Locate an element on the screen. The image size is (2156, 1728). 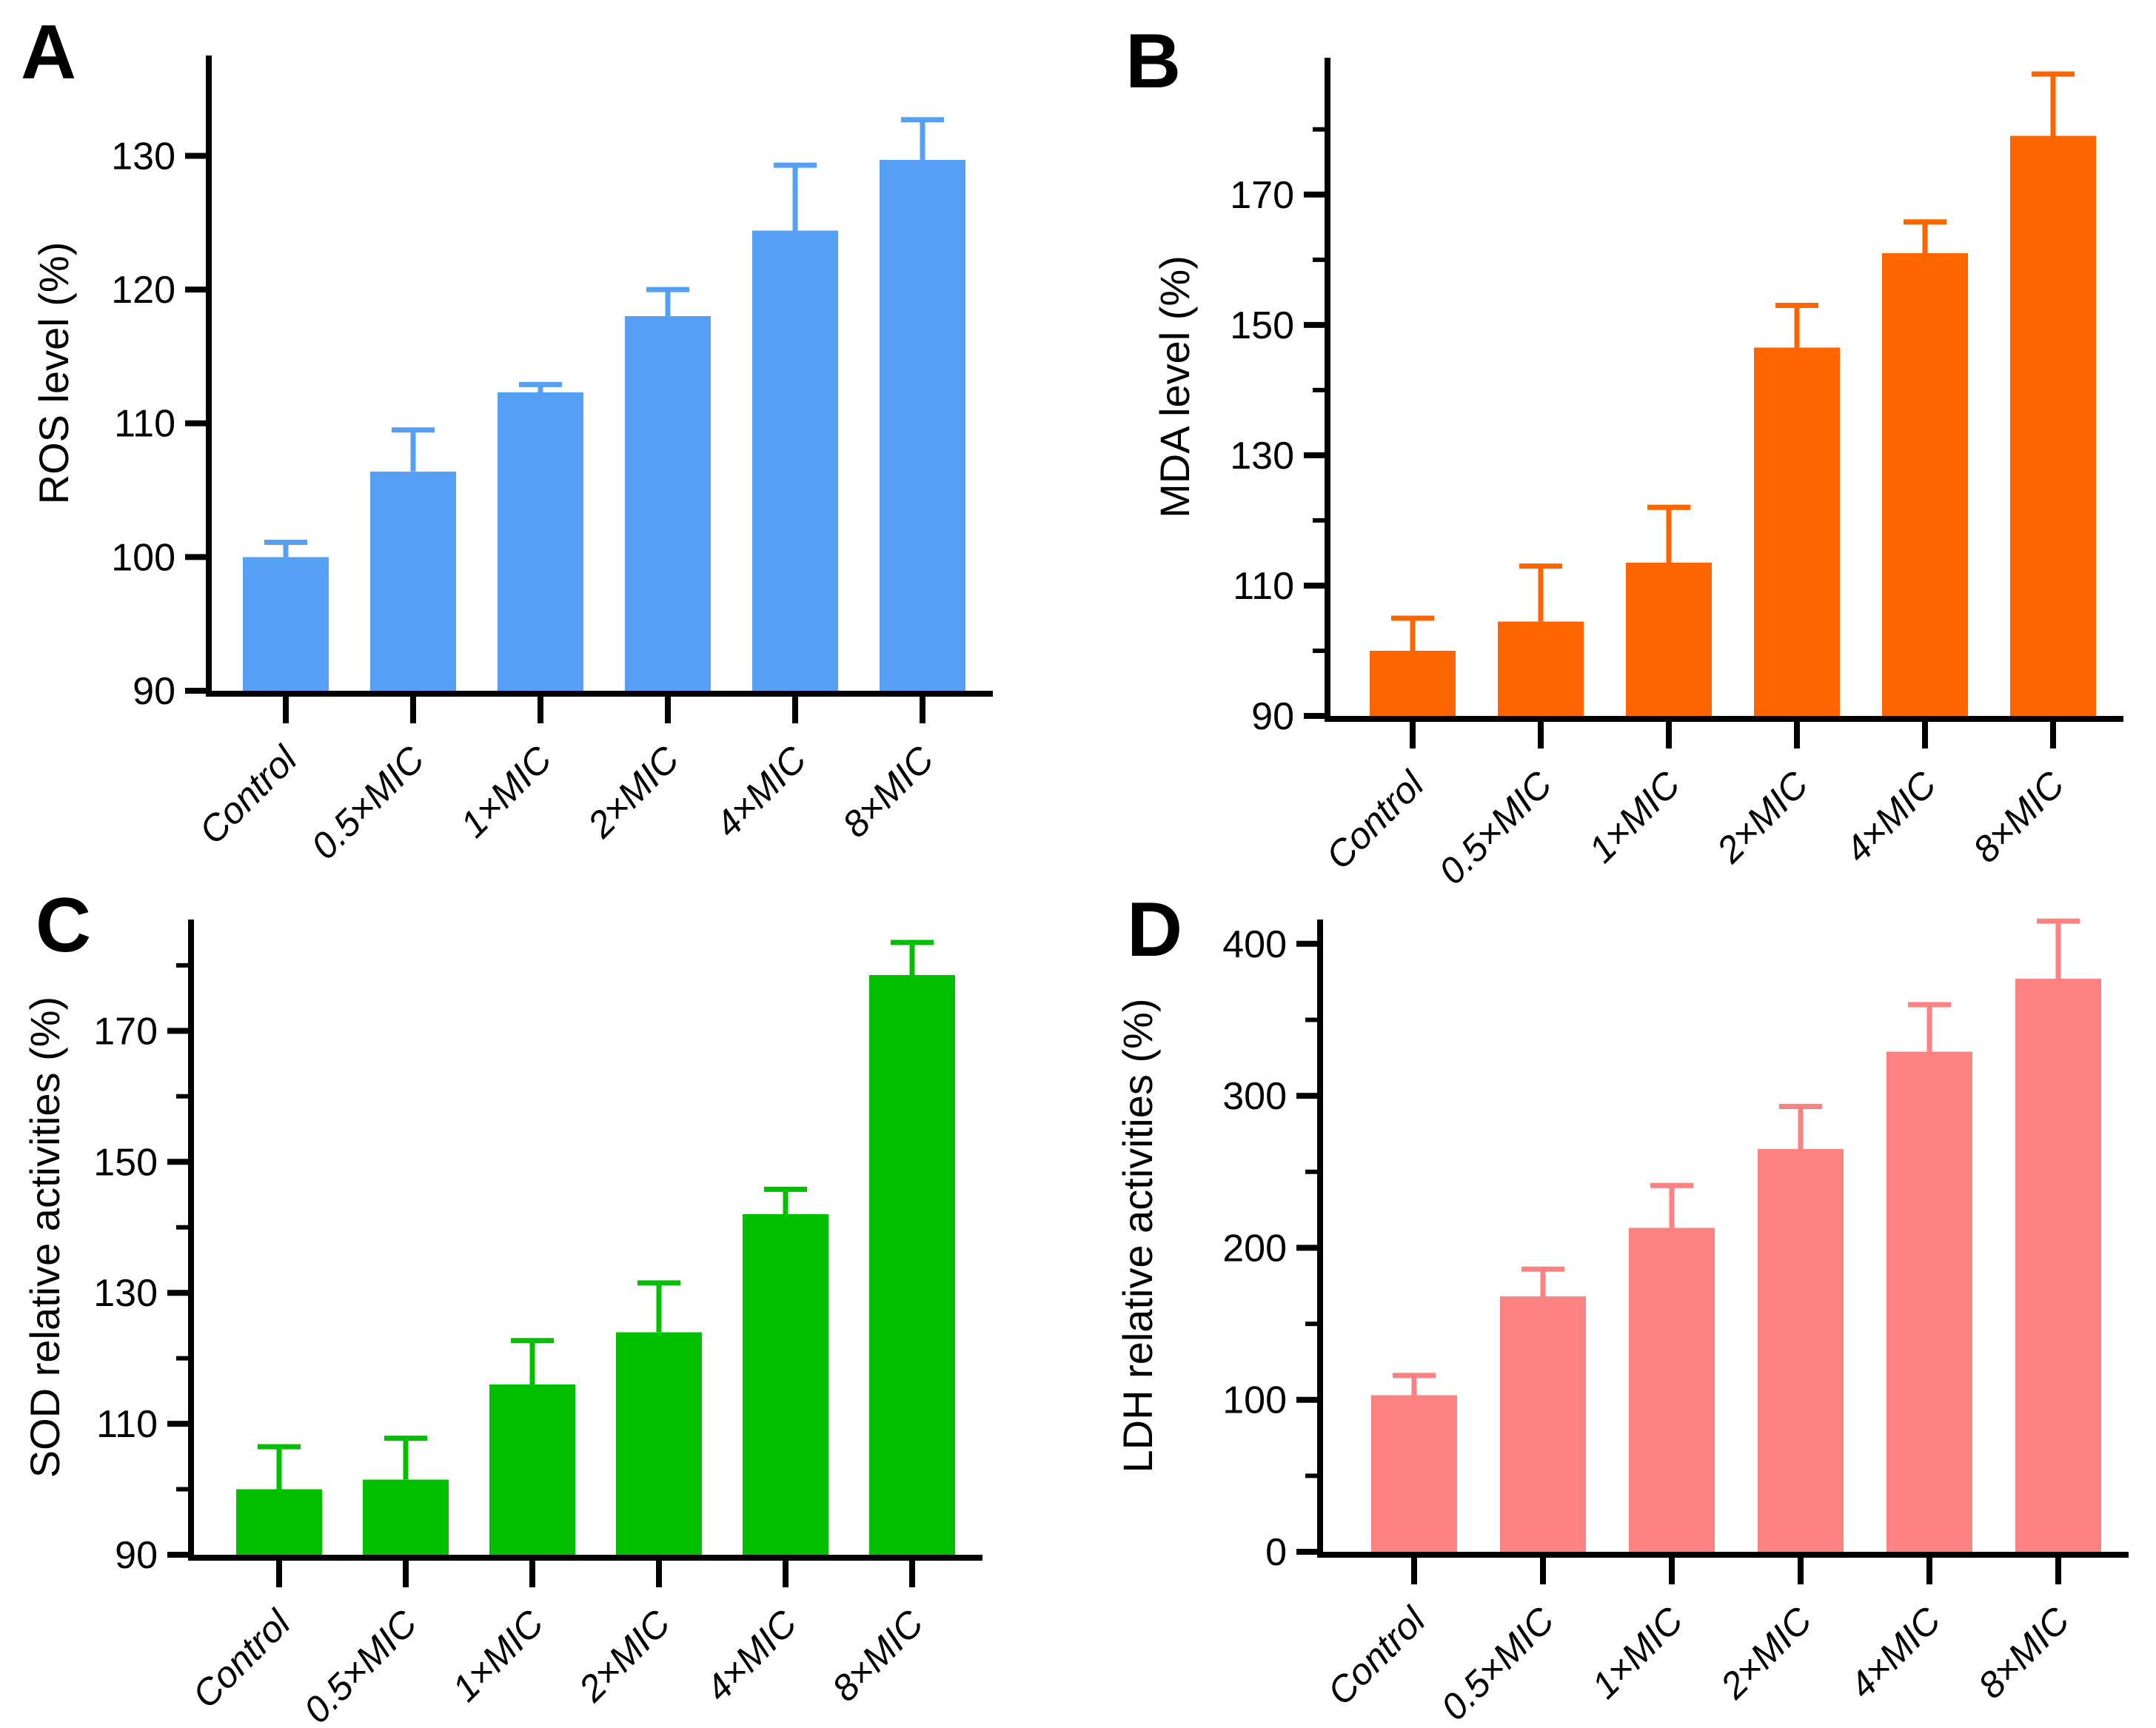
svg-text: 300 is located at coordinates (1254, 1096).